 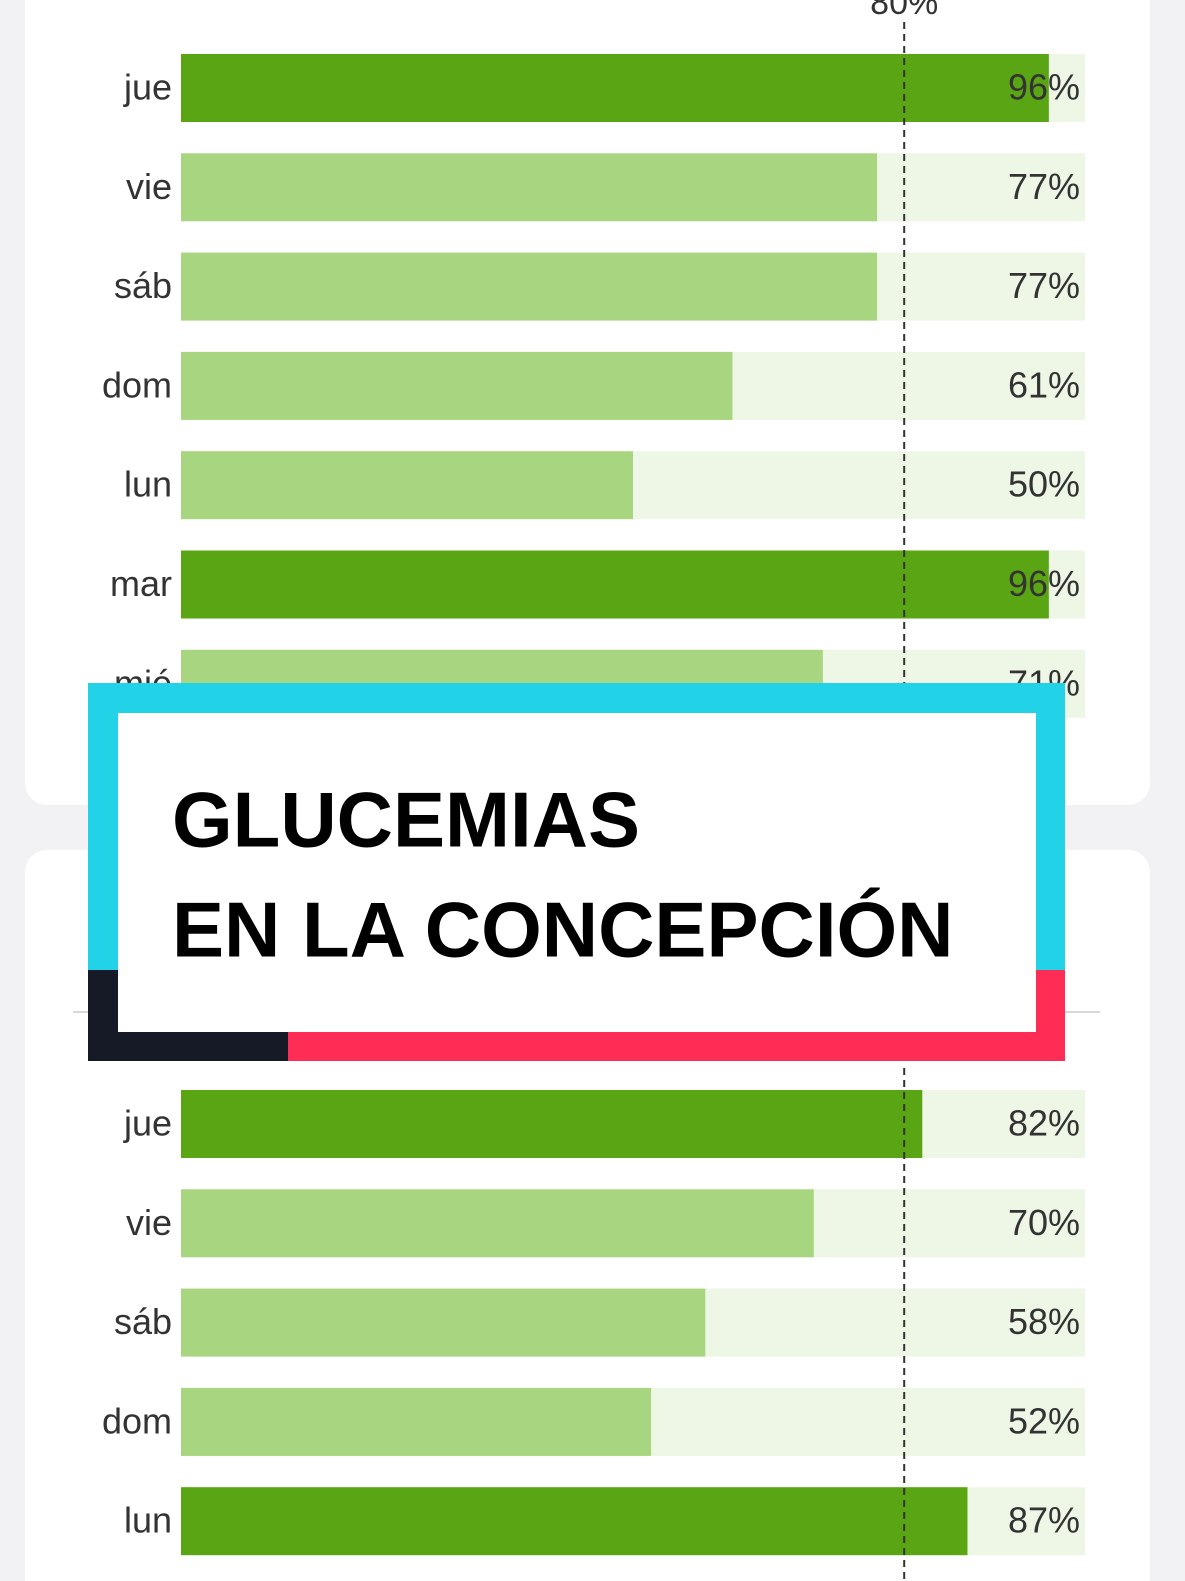 What do you see at coordinates (1044, 1123) in the screenshot?
I see `value-label: 82%` at bounding box center [1044, 1123].